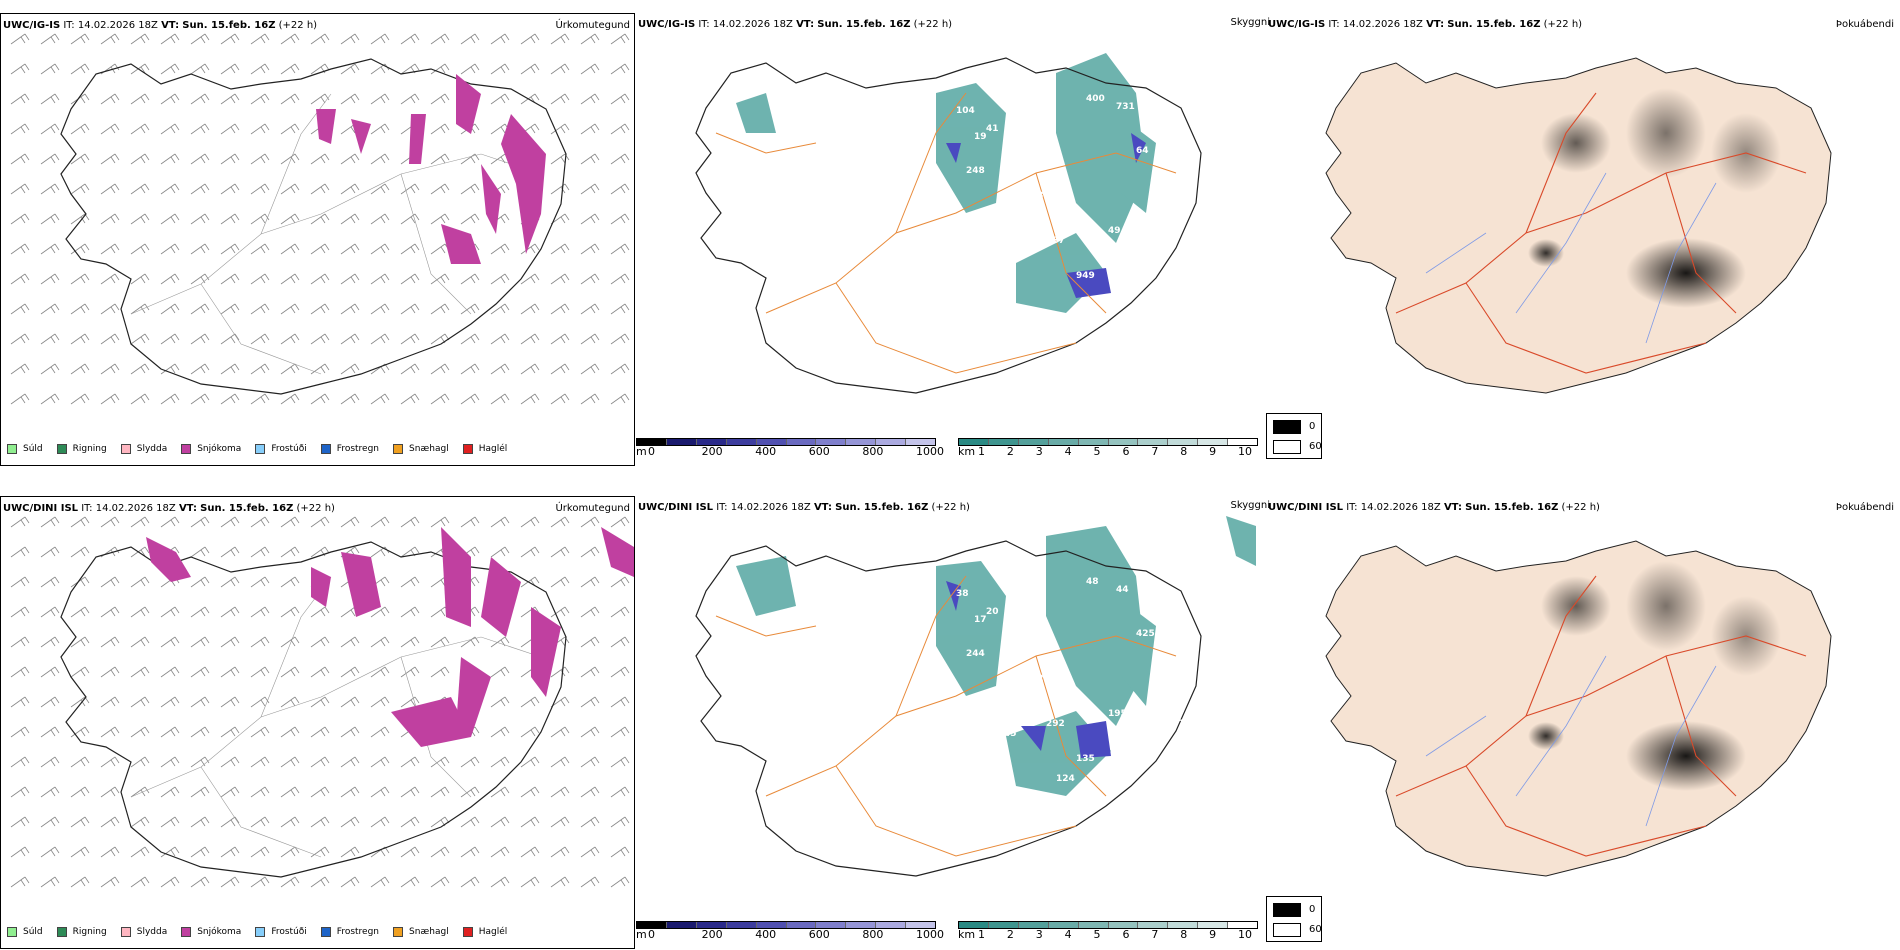  What do you see at coordinates (313, 226) in the screenshot?
I see `iceland-outline` at bounding box center [313, 226].